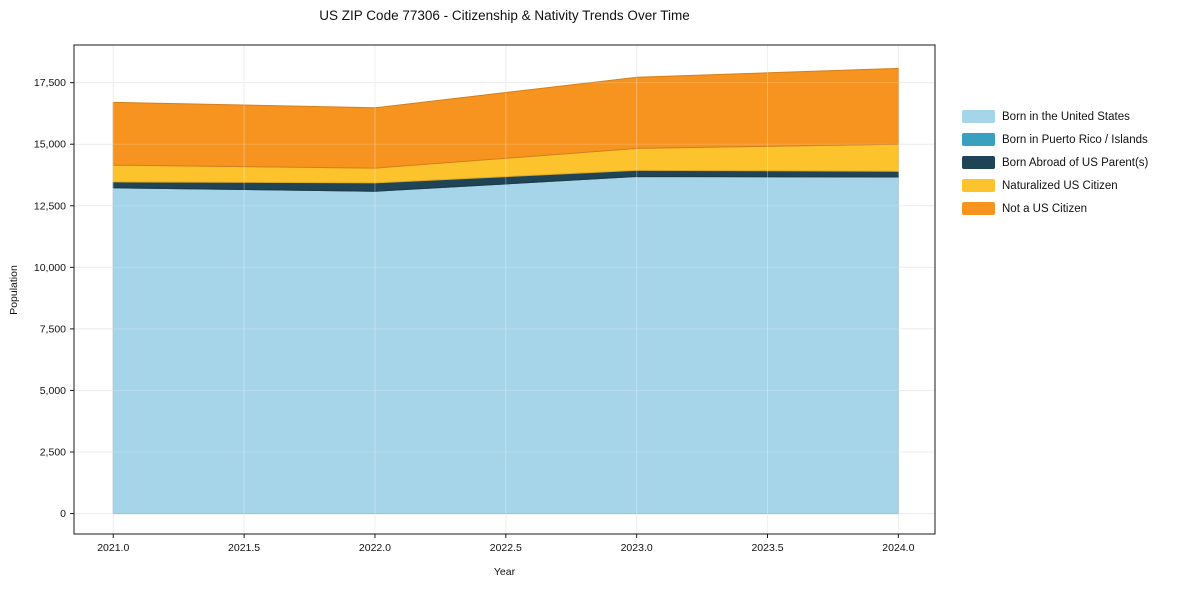 The image size is (1189, 590). I want to click on legend-label: Born Abroad of US Parent(s), so click(1075, 162).